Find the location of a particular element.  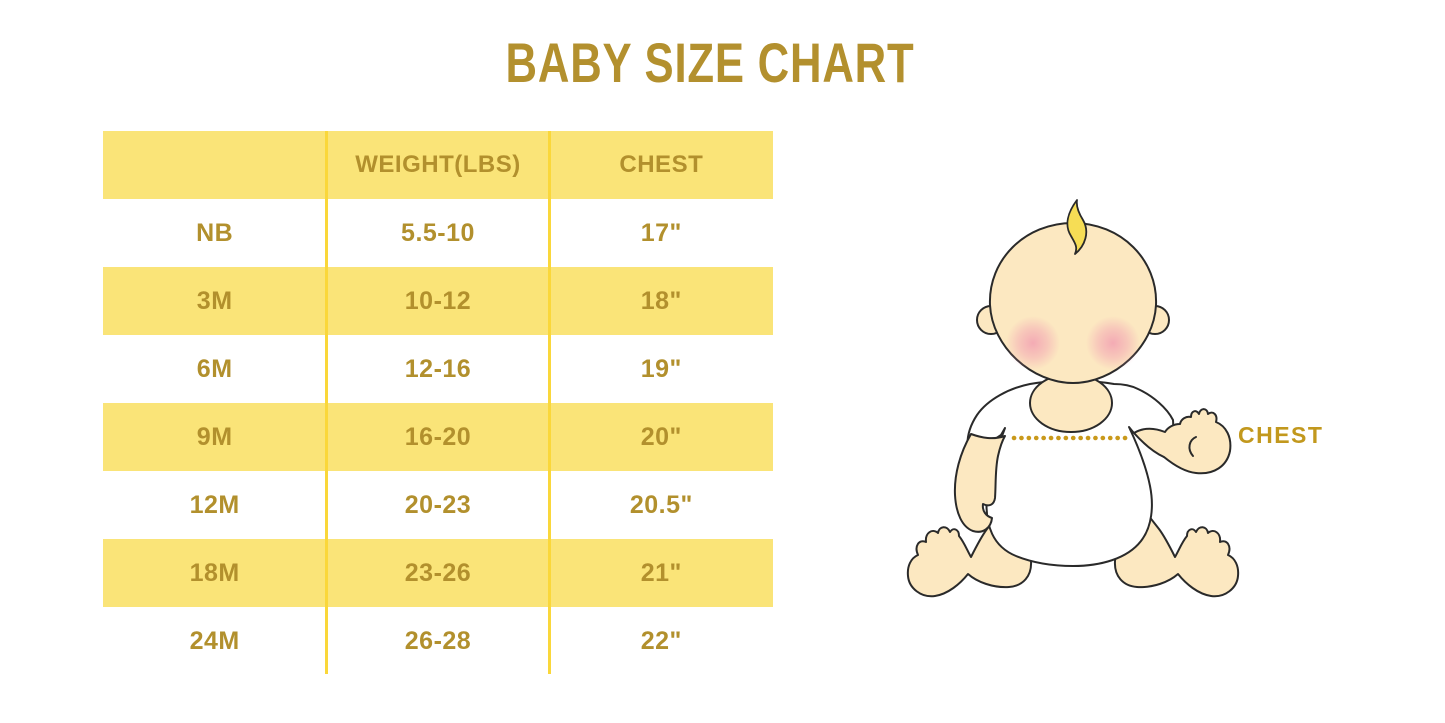

table-row: 12M 20-23 20.5" is located at coordinates (438, 505).